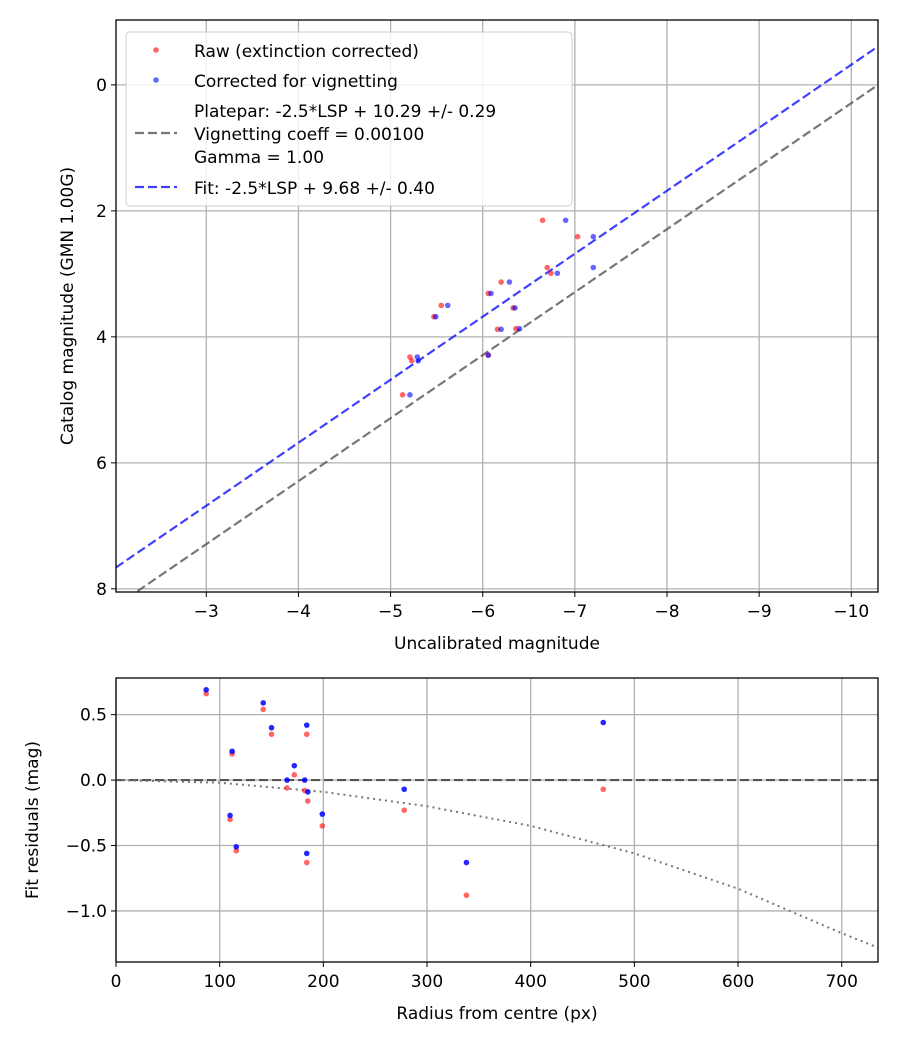 The image size is (900, 1050). I want to click on legend-platepar-label: Platepar: -2.5*LSP + 10.29 +/- 0.29, so click(345, 112).